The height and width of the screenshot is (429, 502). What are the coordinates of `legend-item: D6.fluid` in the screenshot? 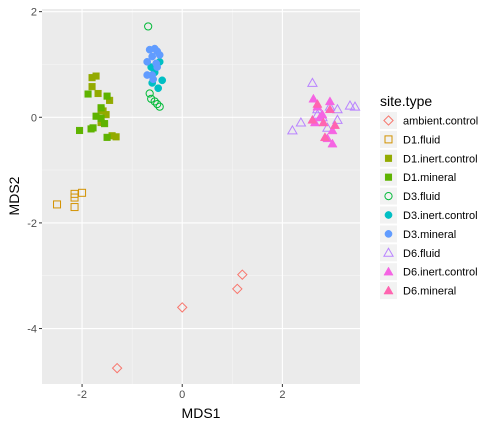 It's located at (410, 253).